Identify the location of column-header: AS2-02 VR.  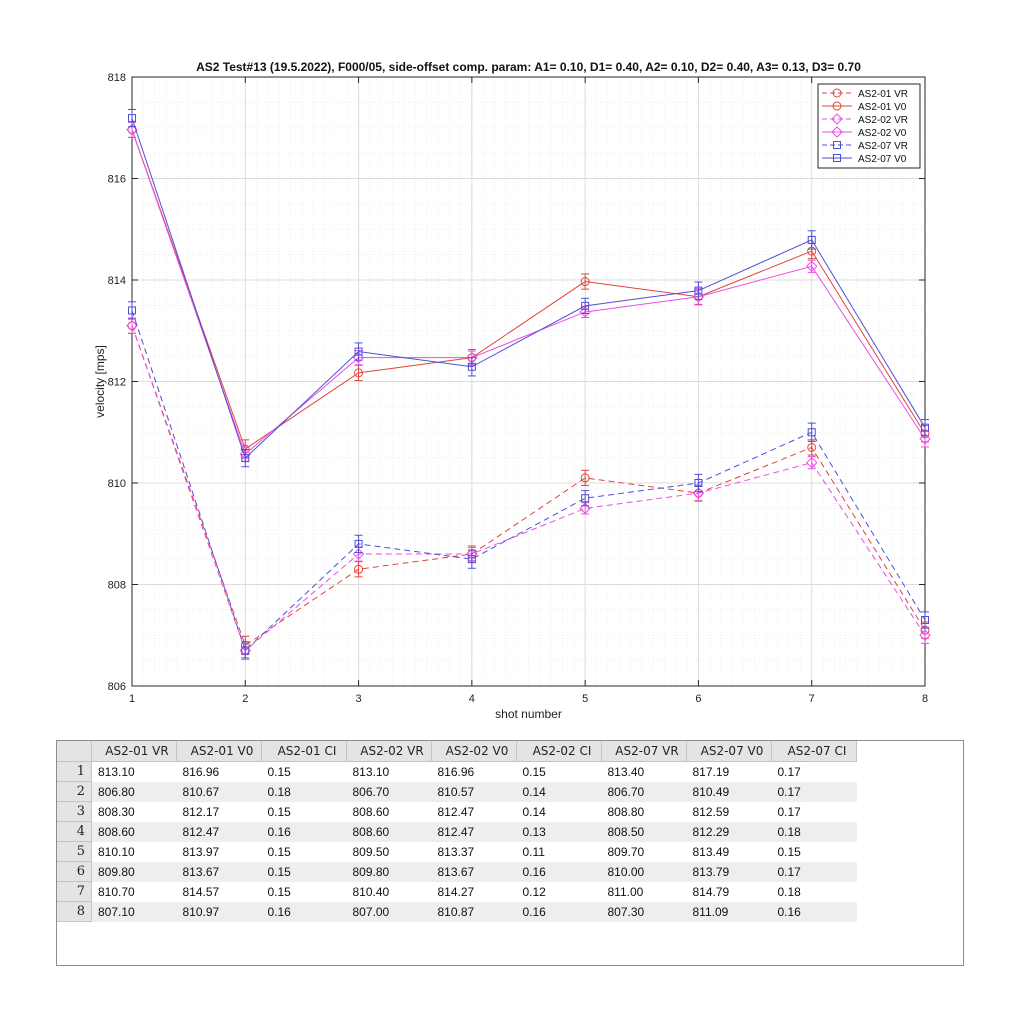
(389, 751).